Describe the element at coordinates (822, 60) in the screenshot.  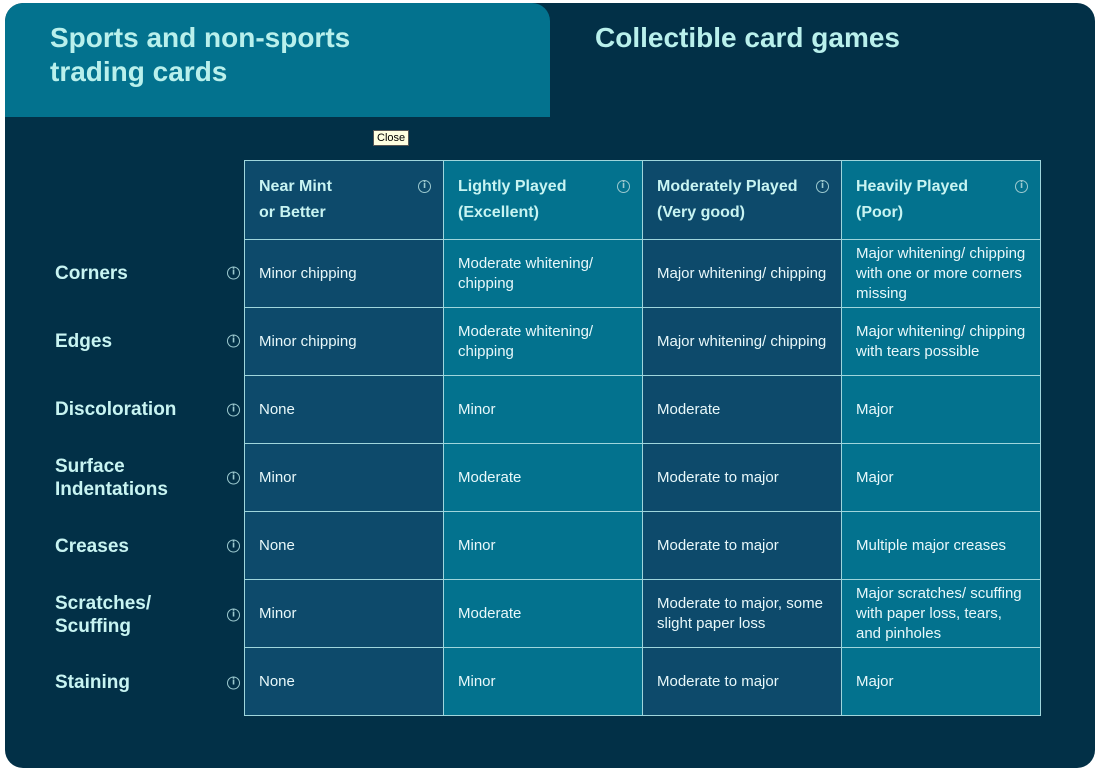
I see `tab-collectible-card-games: Collectible card games` at that location.